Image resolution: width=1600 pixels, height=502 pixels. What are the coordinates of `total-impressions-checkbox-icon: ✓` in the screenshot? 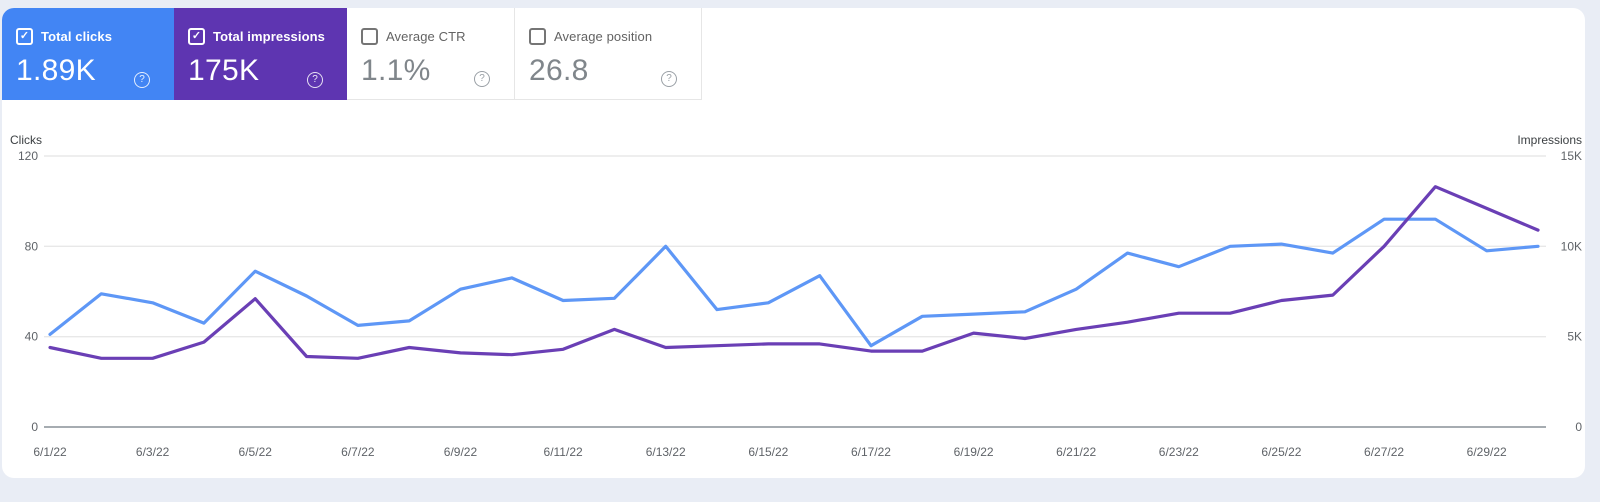 It's located at (196, 36).